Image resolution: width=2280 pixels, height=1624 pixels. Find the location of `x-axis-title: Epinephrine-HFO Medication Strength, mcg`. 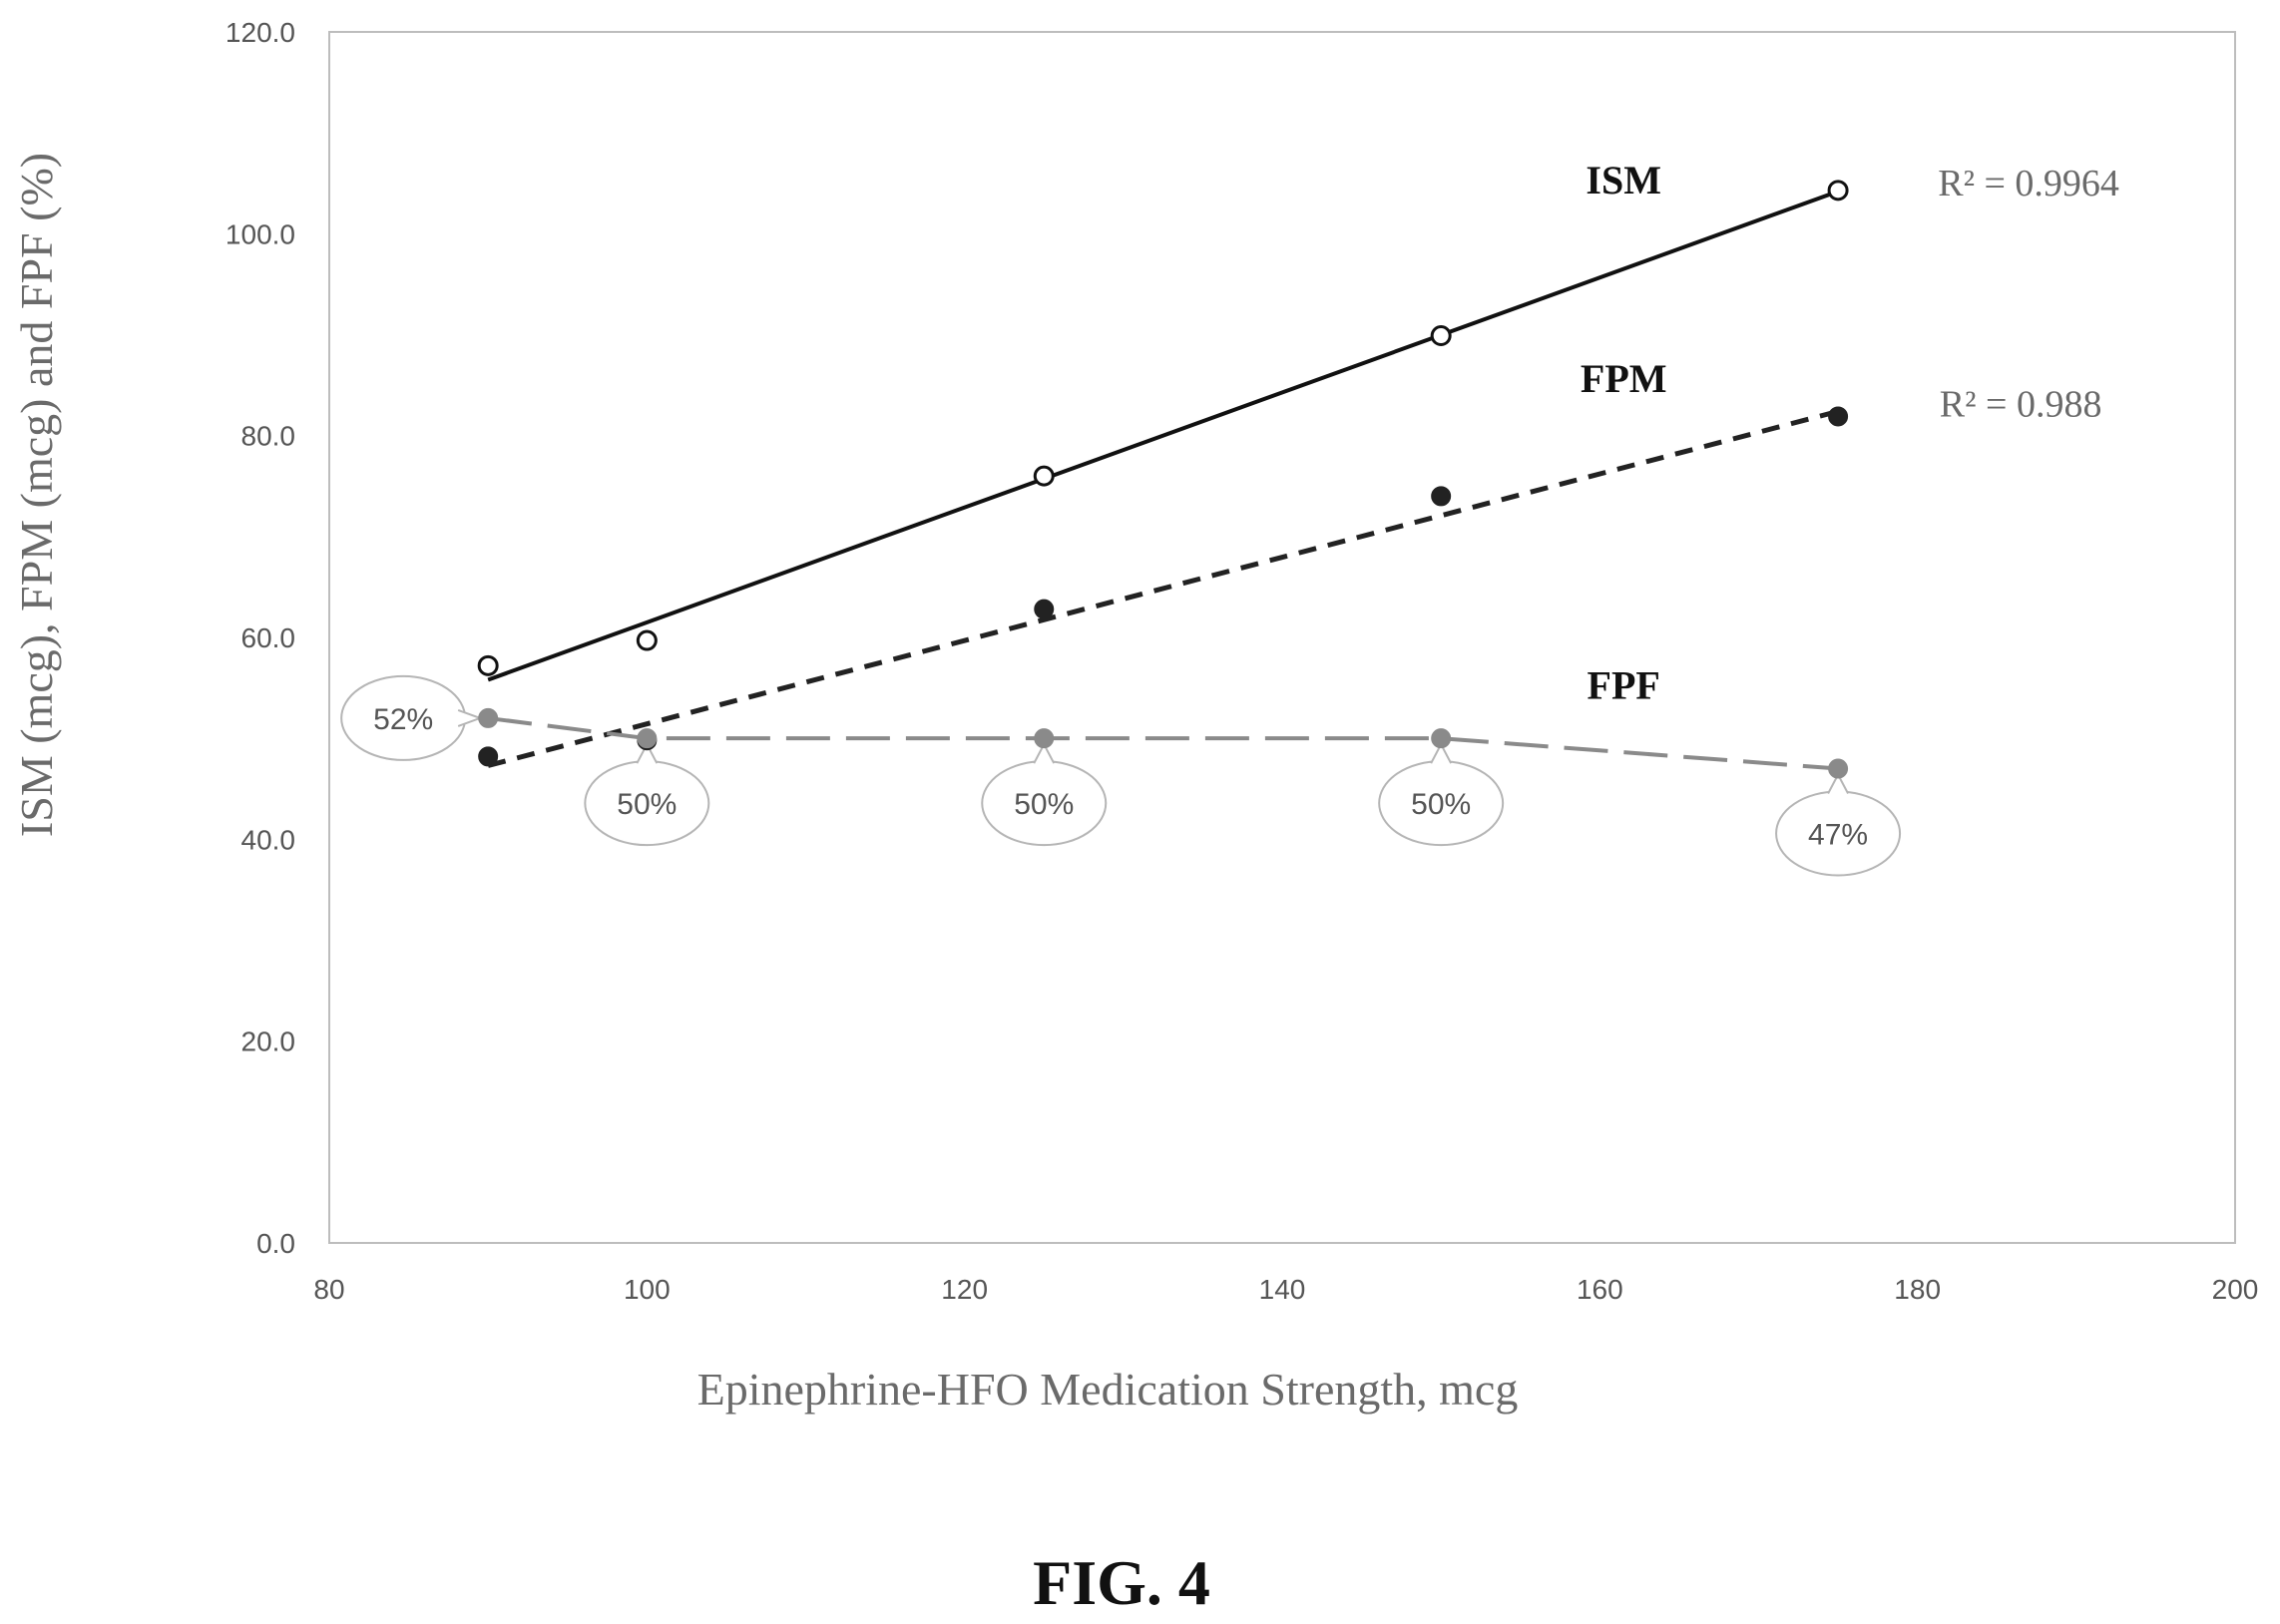

x-axis-title: Epinephrine-HFO Medication Strength, mcg is located at coordinates (1108, 1389).